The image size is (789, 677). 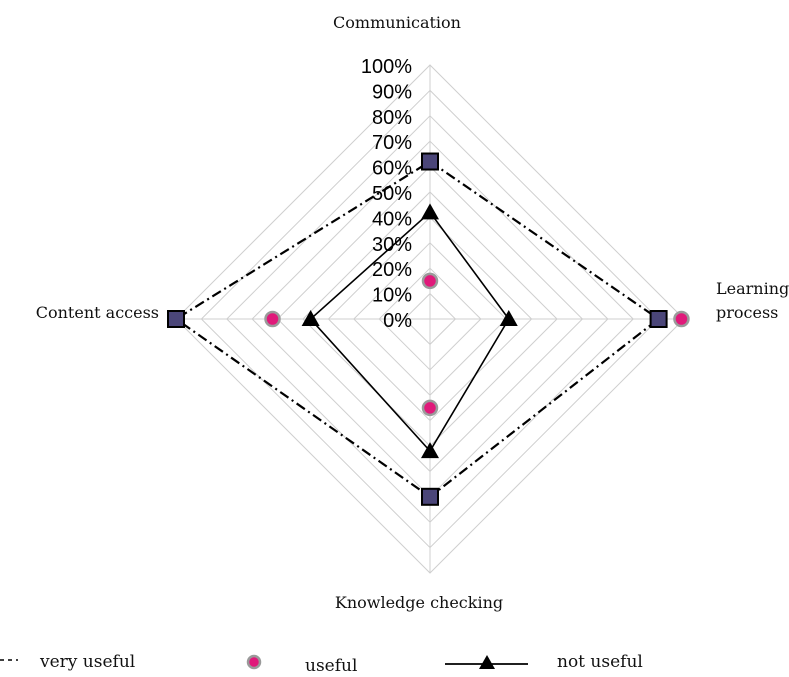 I want to click on point-very-useful-content-access, so click(x=176, y=319).